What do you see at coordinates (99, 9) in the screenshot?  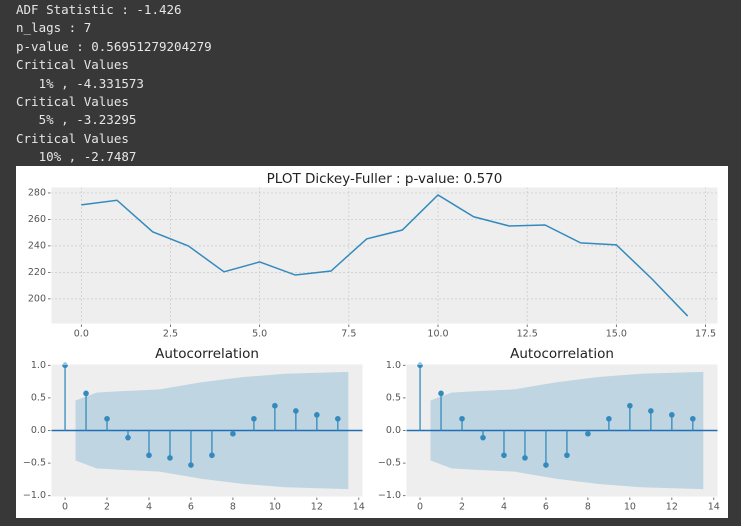 I see `output-line: ADF Statistic : -1.426` at bounding box center [99, 9].